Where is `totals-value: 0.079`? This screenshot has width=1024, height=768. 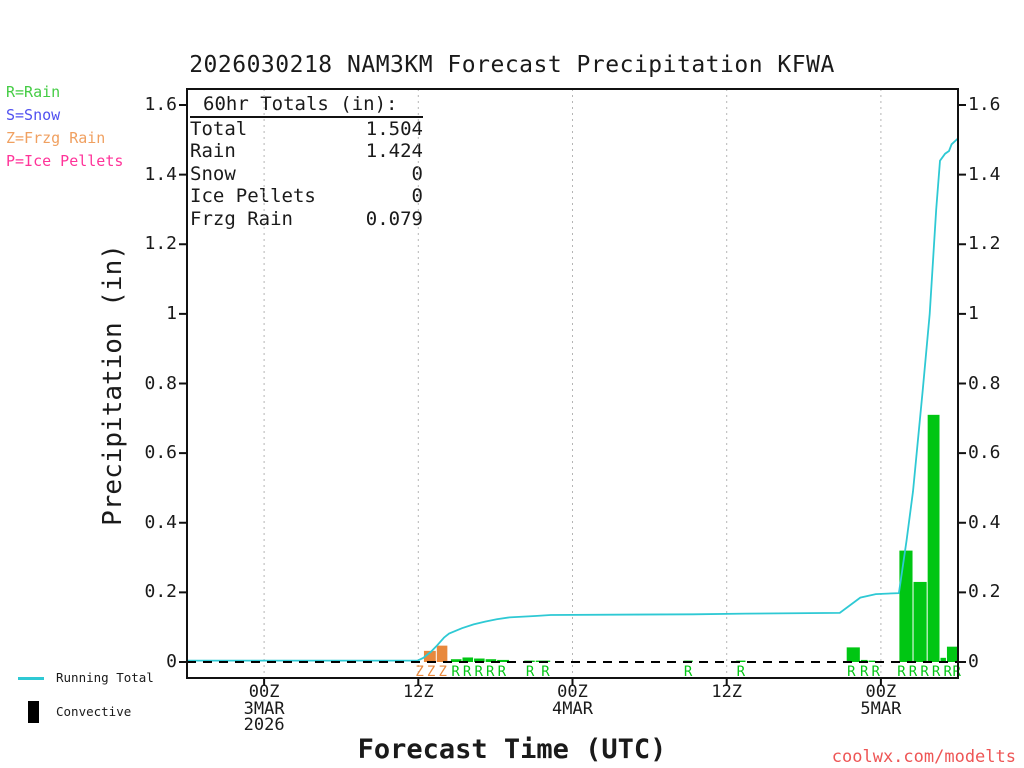 totals-value: 0.079 is located at coordinates (394, 218).